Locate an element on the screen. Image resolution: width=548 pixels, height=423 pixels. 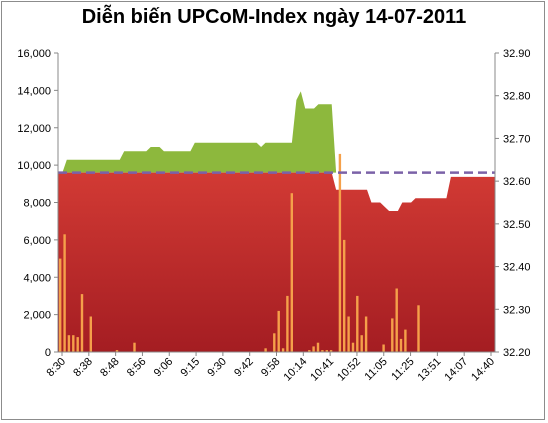
x-tick-label: 9:30 is located at coordinates (217, 368).